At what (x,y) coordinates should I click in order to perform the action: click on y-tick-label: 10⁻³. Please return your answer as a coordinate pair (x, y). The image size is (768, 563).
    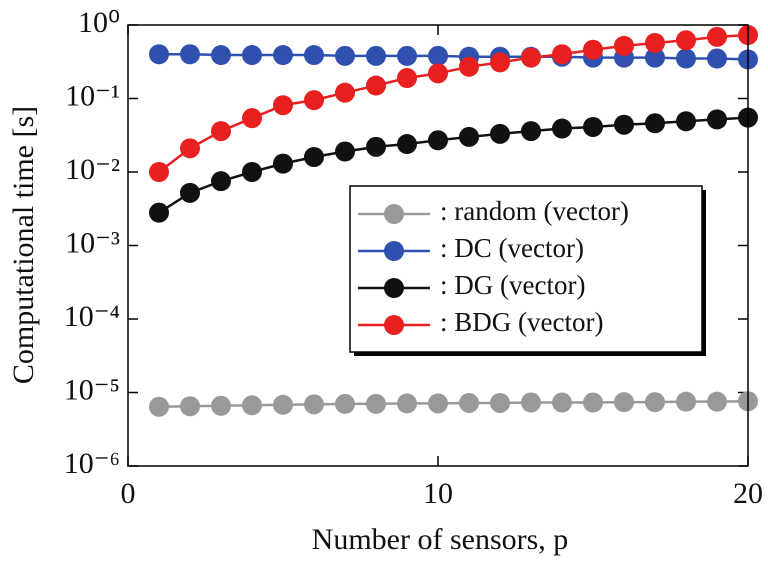
    Looking at the image, I should click on (92, 242).